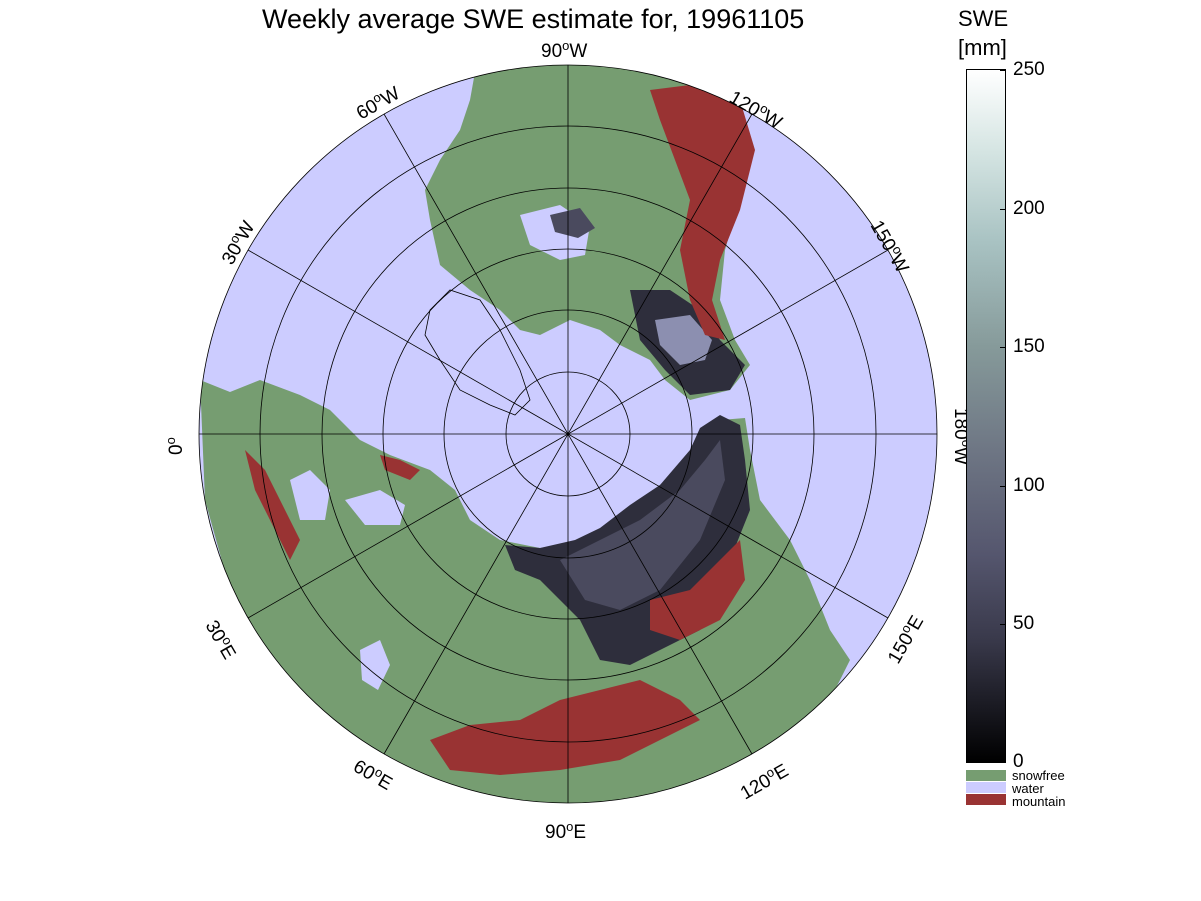 The image size is (1201, 901). I want to click on legend-swatch-mountain, so click(986, 799).